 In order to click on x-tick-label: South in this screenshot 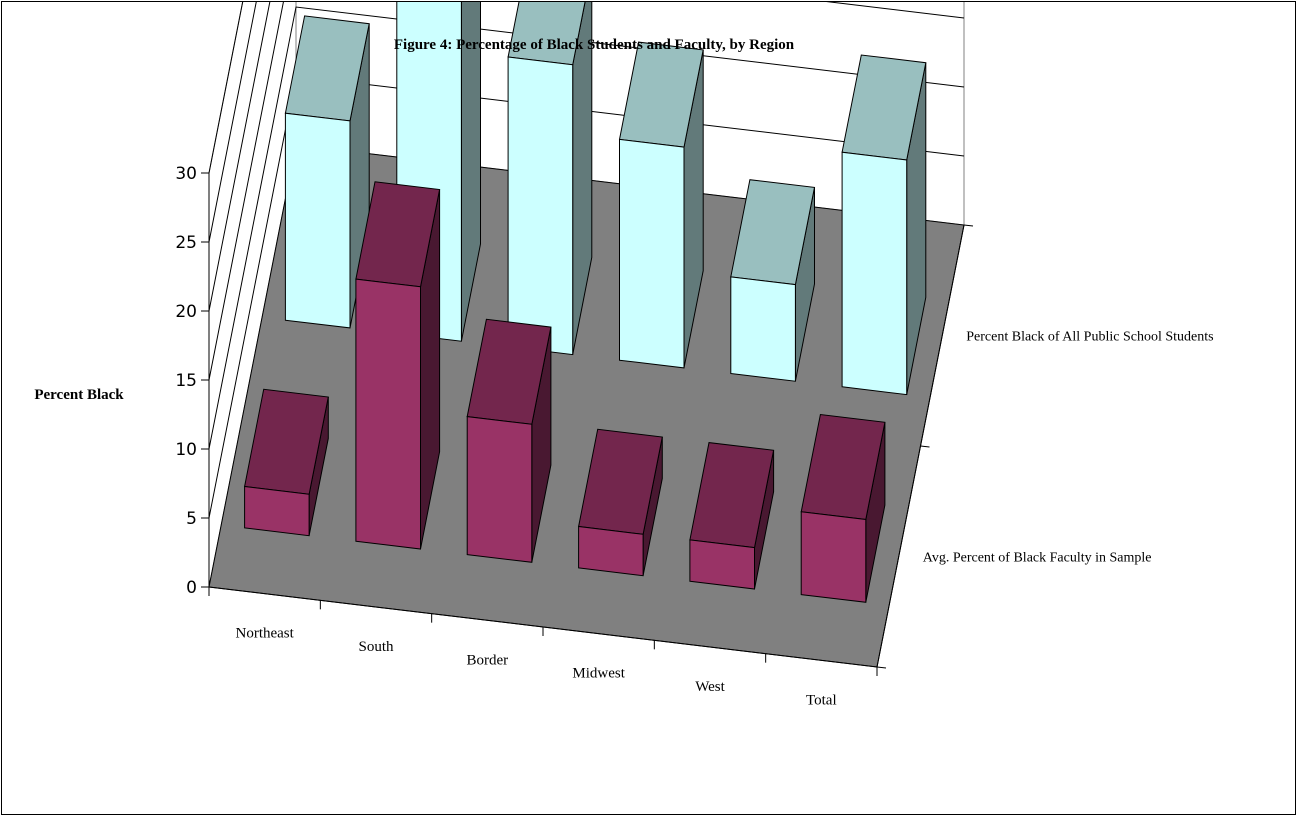, I will do `click(376, 647)`.